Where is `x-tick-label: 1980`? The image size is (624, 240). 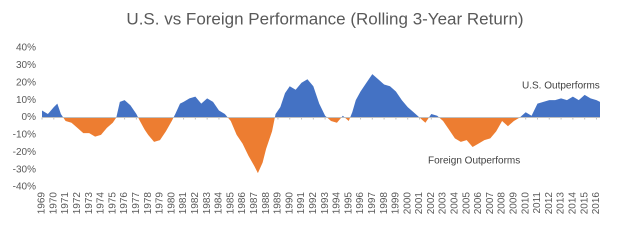
x-tick-label: 1980 is located at coordinates (171, 203).